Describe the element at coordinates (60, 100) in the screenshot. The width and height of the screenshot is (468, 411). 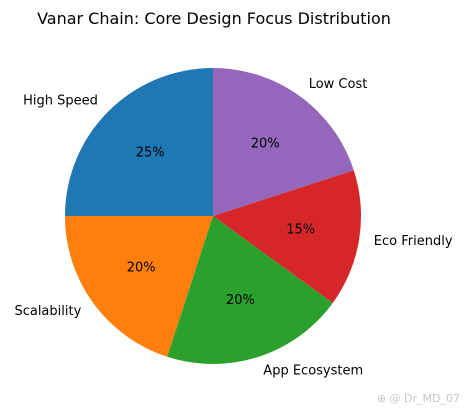
I see `category-label: High Speed` at that location.